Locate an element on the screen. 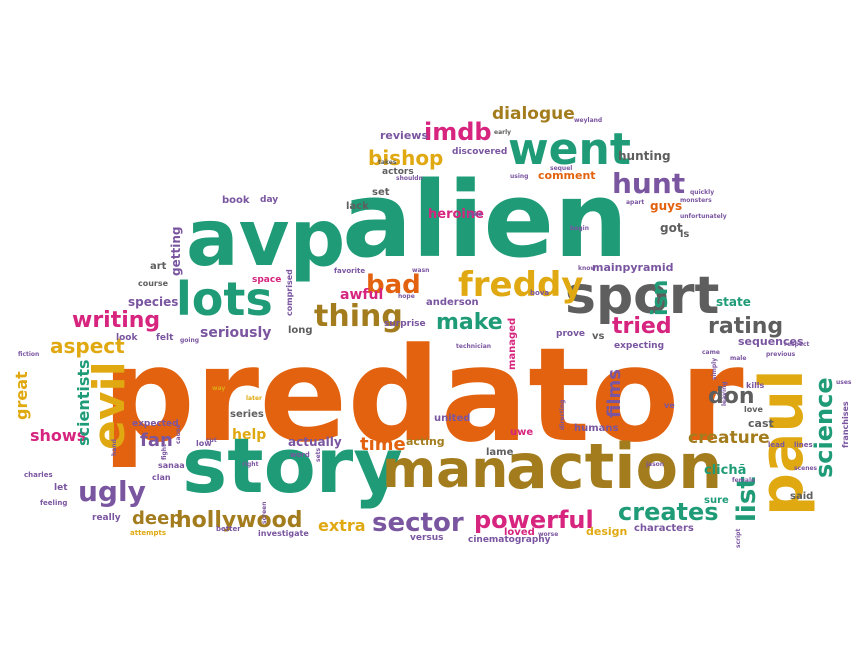 The height and width of the screenshot is (648, 864). word-word: word is located at coordinates (300, 455).